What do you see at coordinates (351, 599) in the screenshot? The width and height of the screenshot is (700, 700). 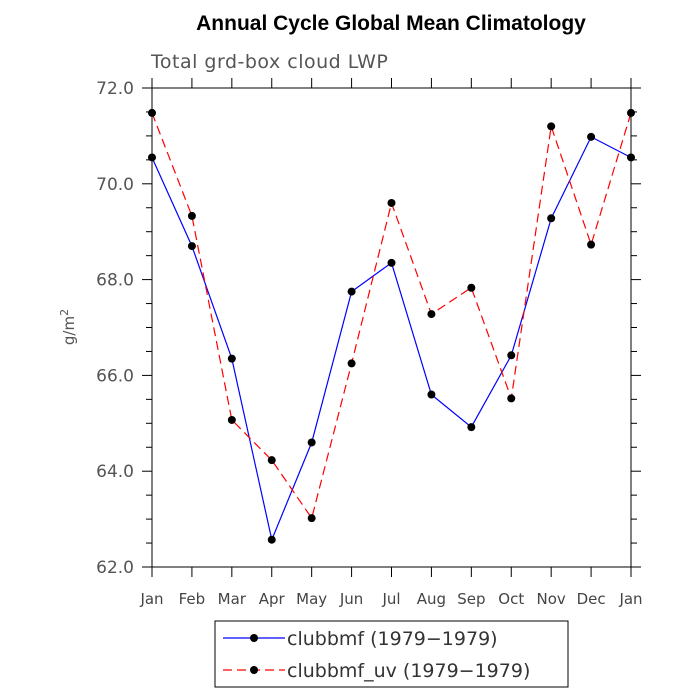 I see `x-tick-label: Jun` at bounding box center [351, 599].